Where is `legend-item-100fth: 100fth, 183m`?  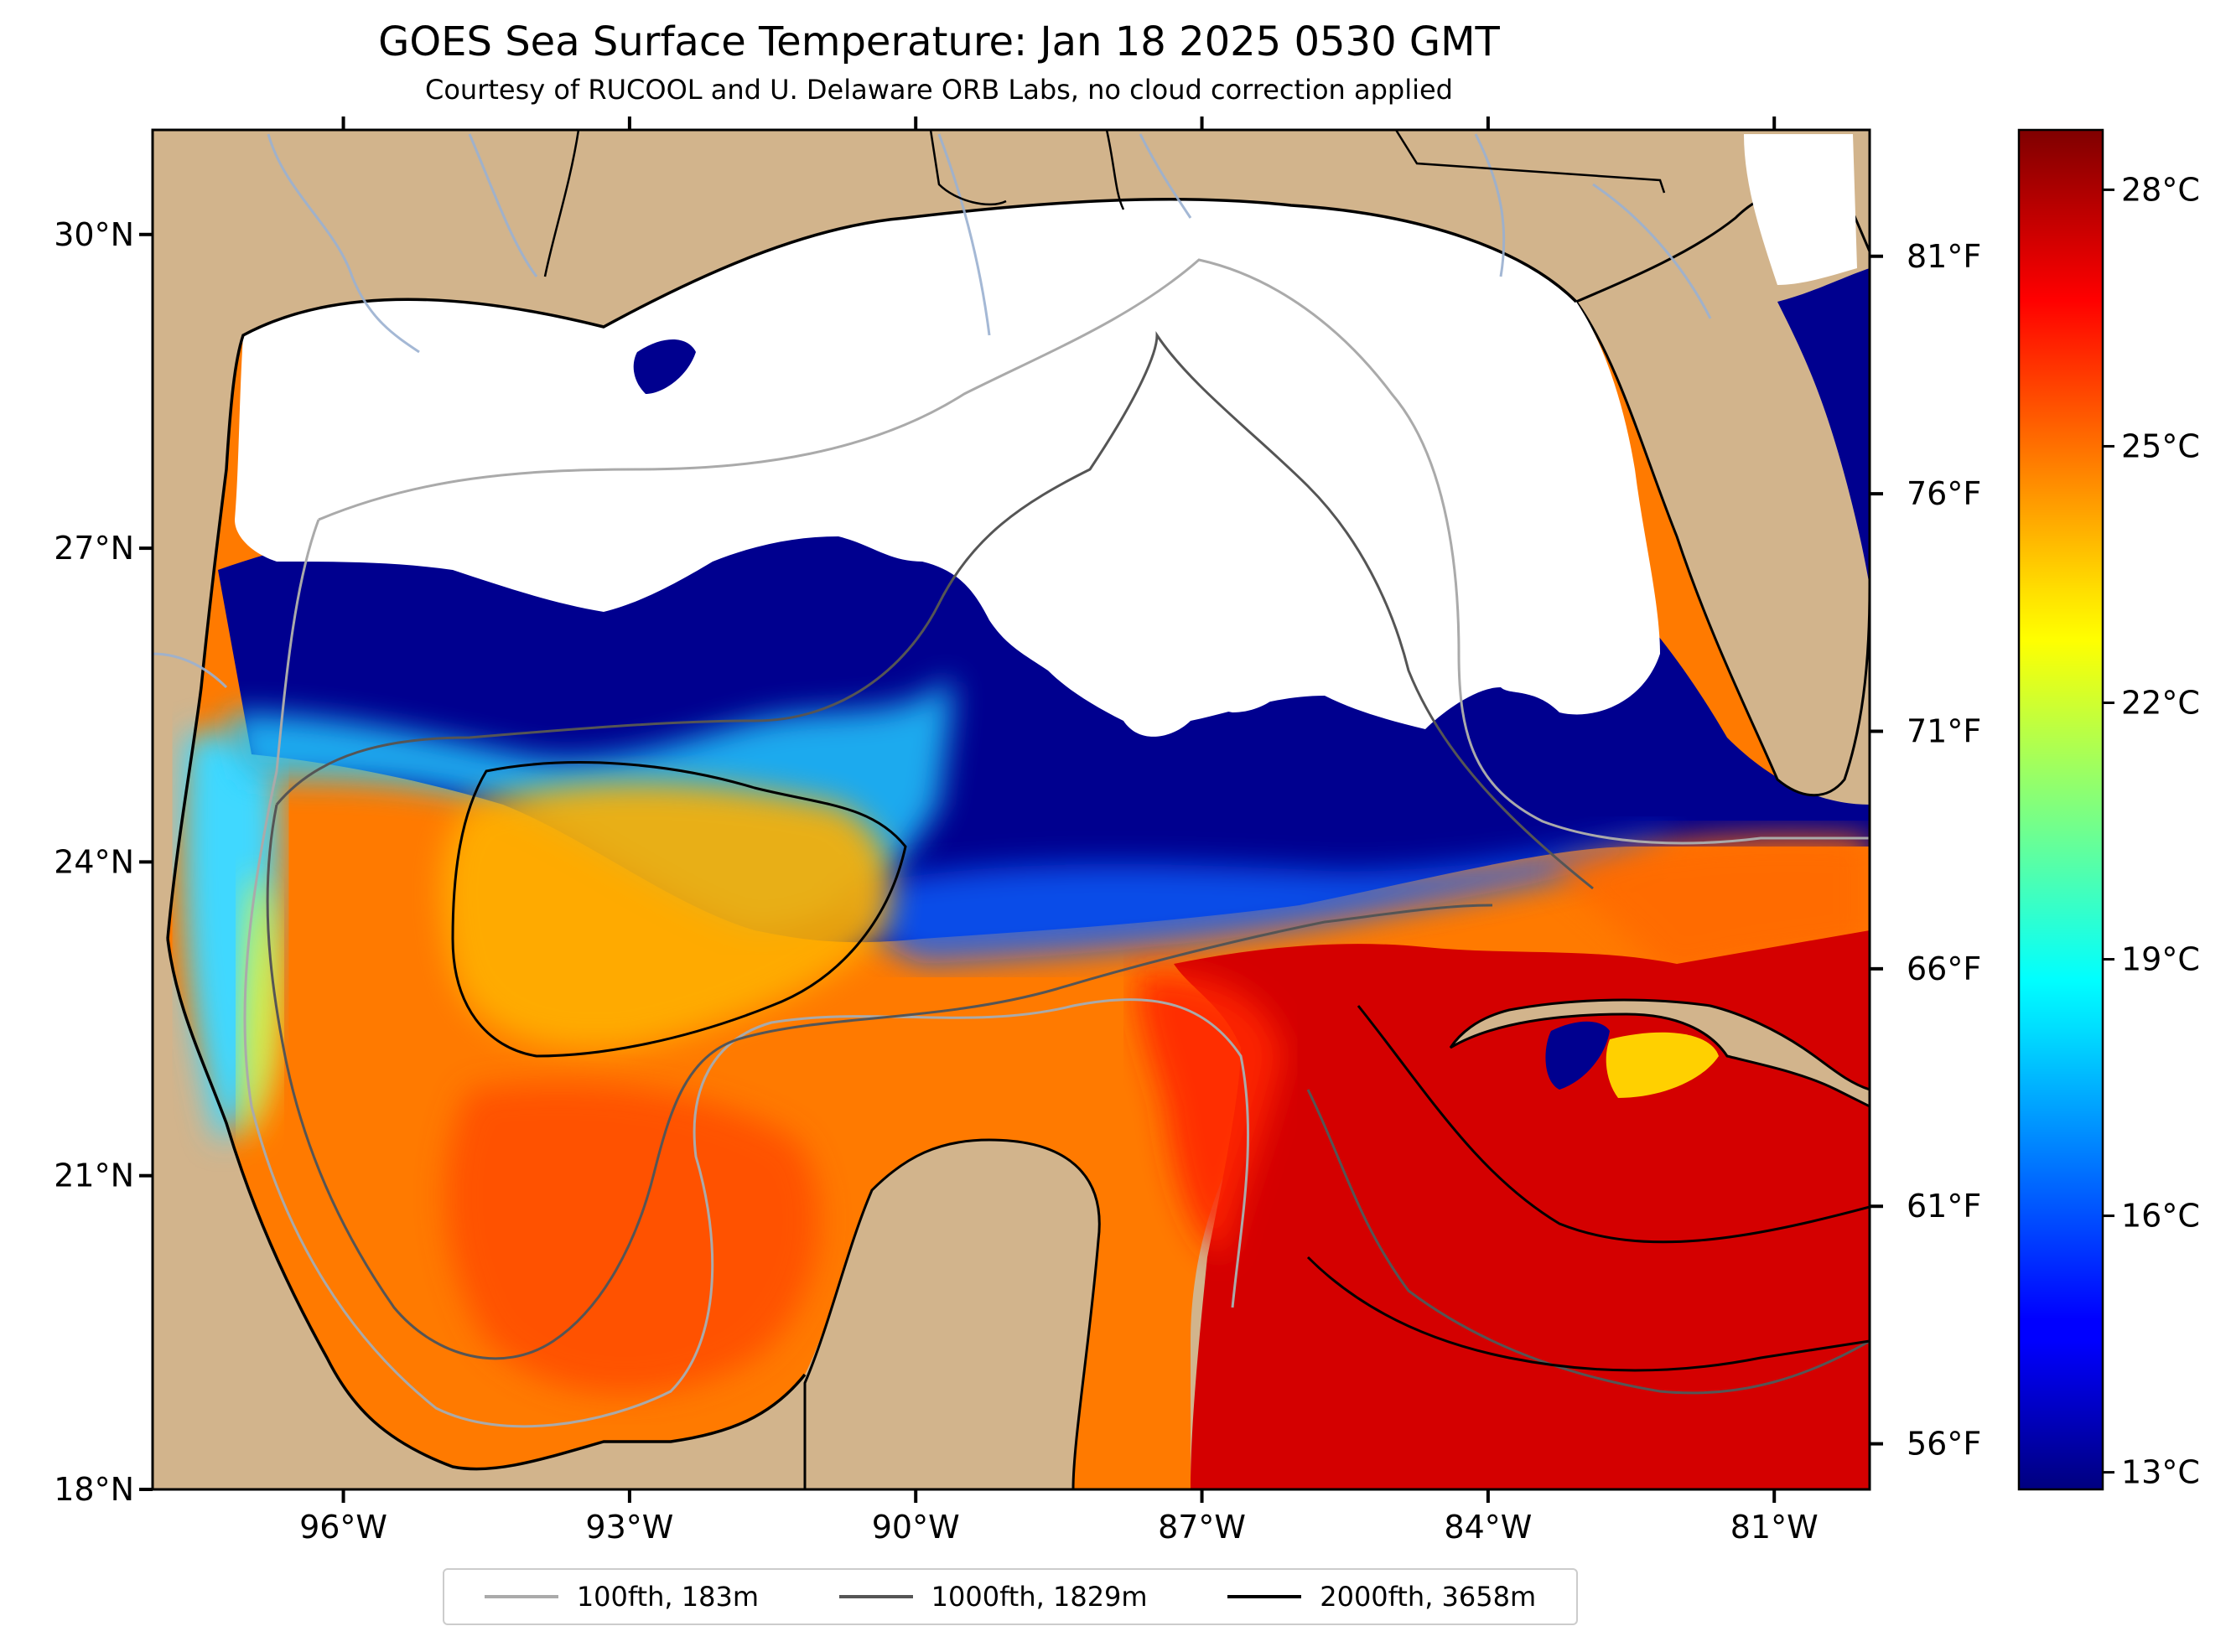 legend-item-100fth: 100fth, 183m is located at coordinates (622, 1597).